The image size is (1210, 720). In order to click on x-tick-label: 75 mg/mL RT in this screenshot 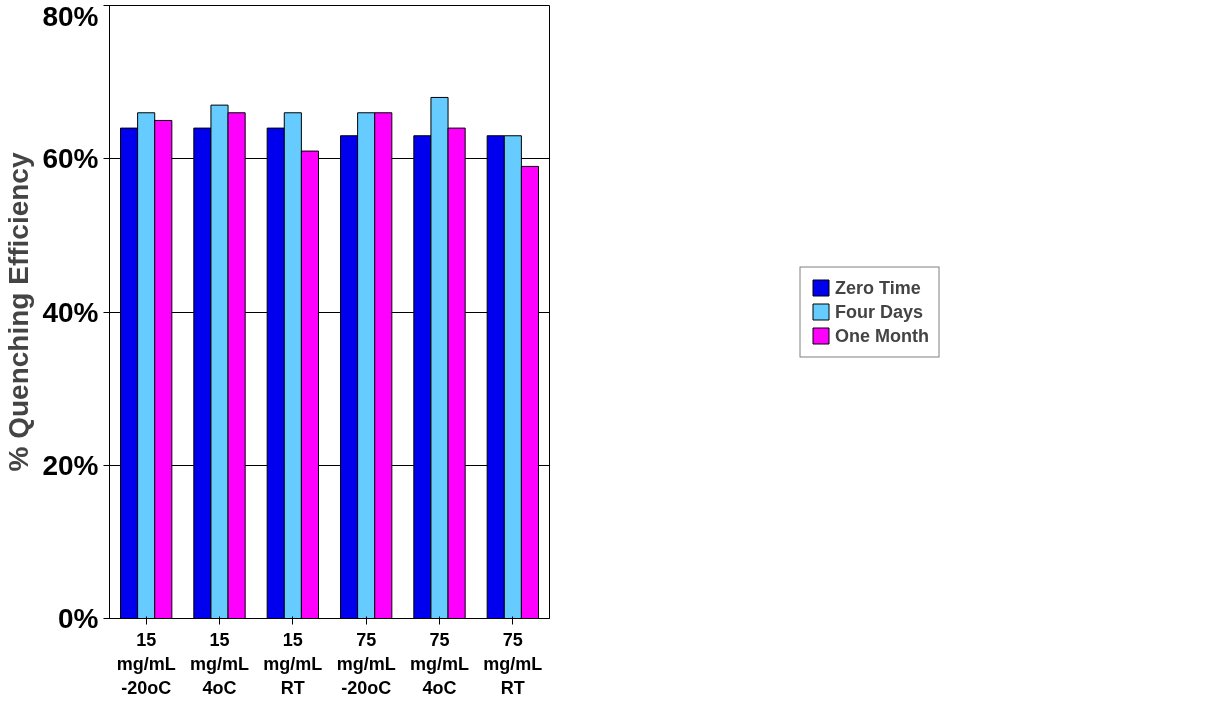, I will do `click(513, 663)`.